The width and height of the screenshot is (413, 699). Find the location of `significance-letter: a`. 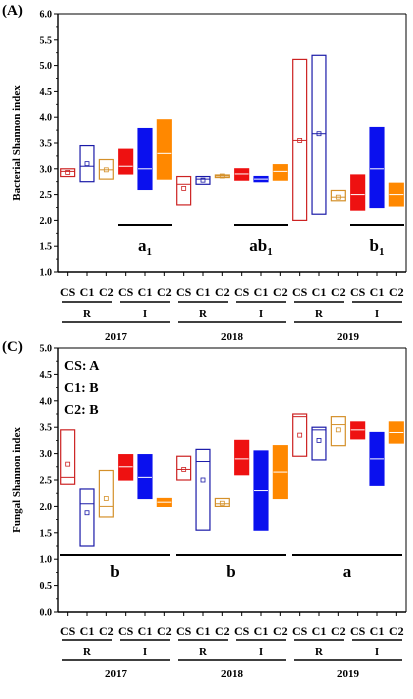

significance-letter: a is located at coordinates (347, 571).